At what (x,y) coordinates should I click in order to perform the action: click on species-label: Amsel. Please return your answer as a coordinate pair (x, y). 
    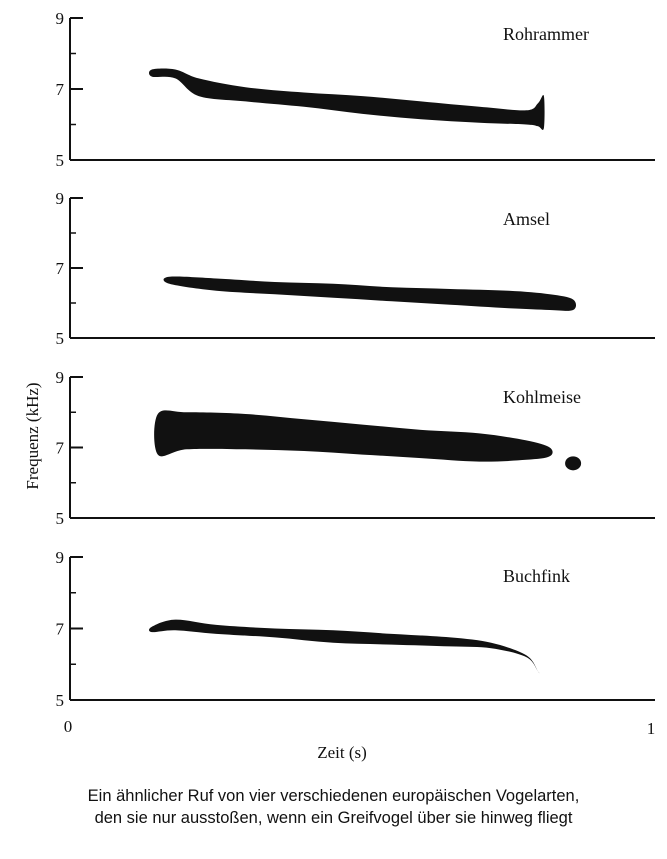
    Looking at the image, I should click on (526, 219).